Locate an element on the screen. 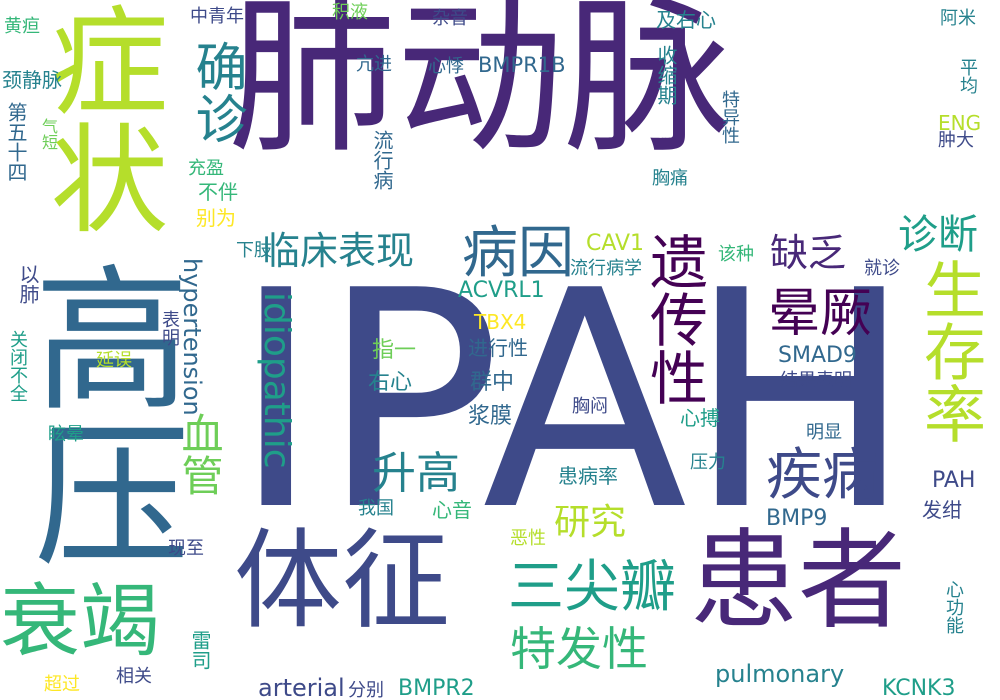 This screenshot has height=700, width=1000. word-cloud-word: 三尖瓣 is located at coordinates (592, 587).